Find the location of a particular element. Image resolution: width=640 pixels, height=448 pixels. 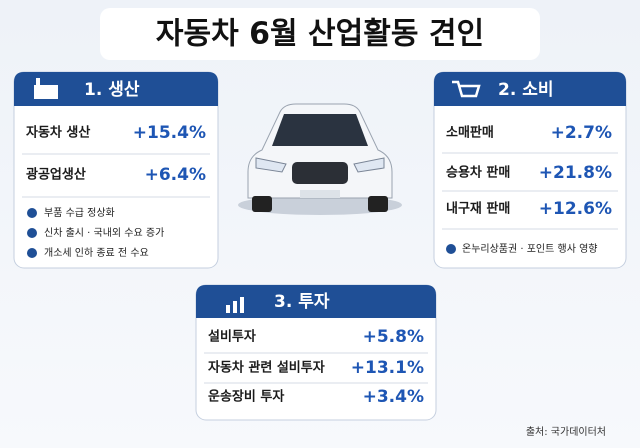

panel-header: 1. 생산 is located at coordinates (112, 90).